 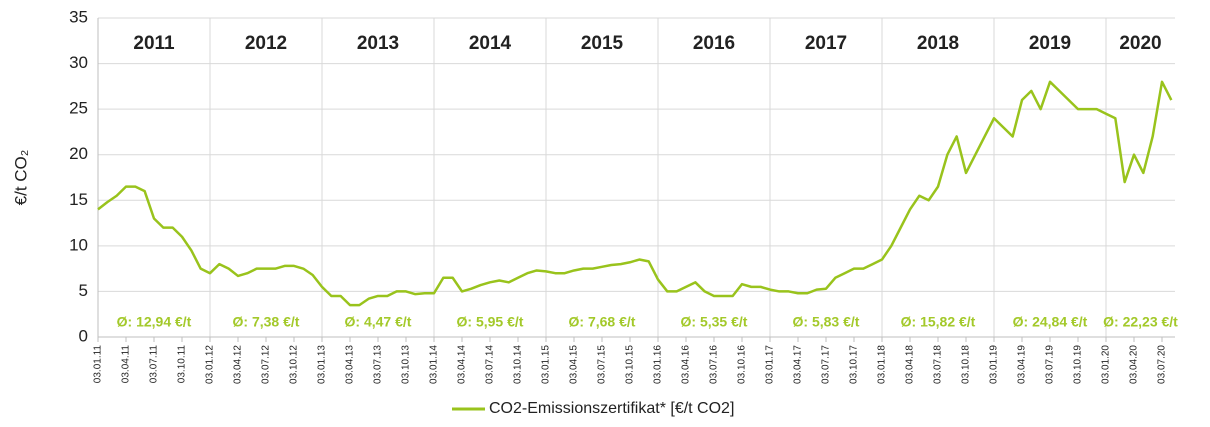 What do you see at coordinates (210, 364) in the screenshot?
I see `x-tick-label: 03.01.12` at bounding box center [210, 364].